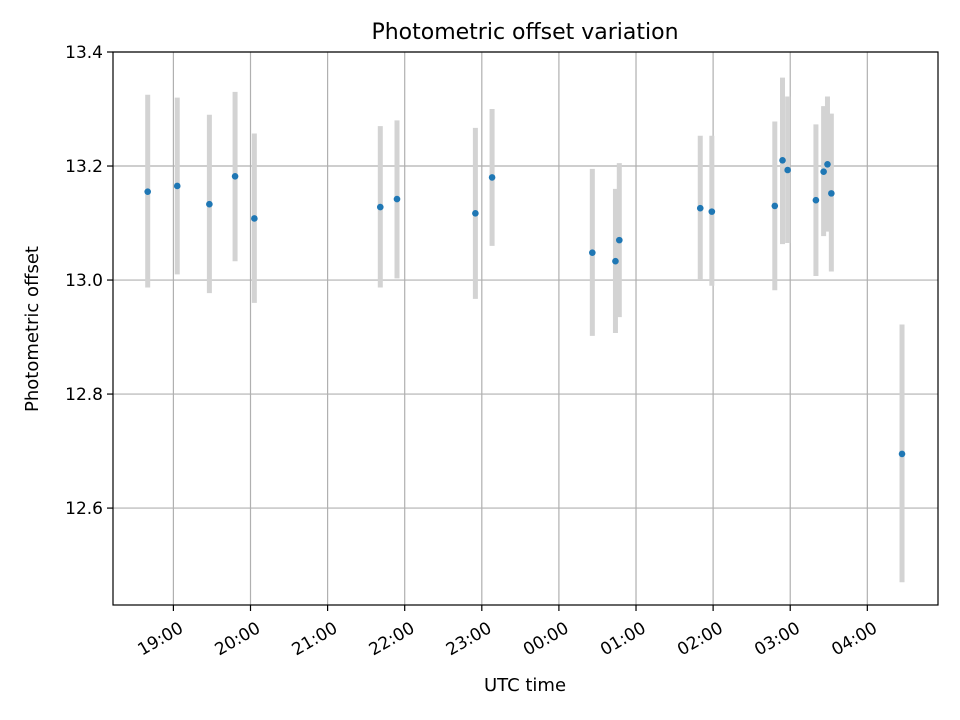  What do you see at coordinates (524, 32) in the screenshot?
I see `chart-title: Photometric offset variation` at bounding box center [524, 32].